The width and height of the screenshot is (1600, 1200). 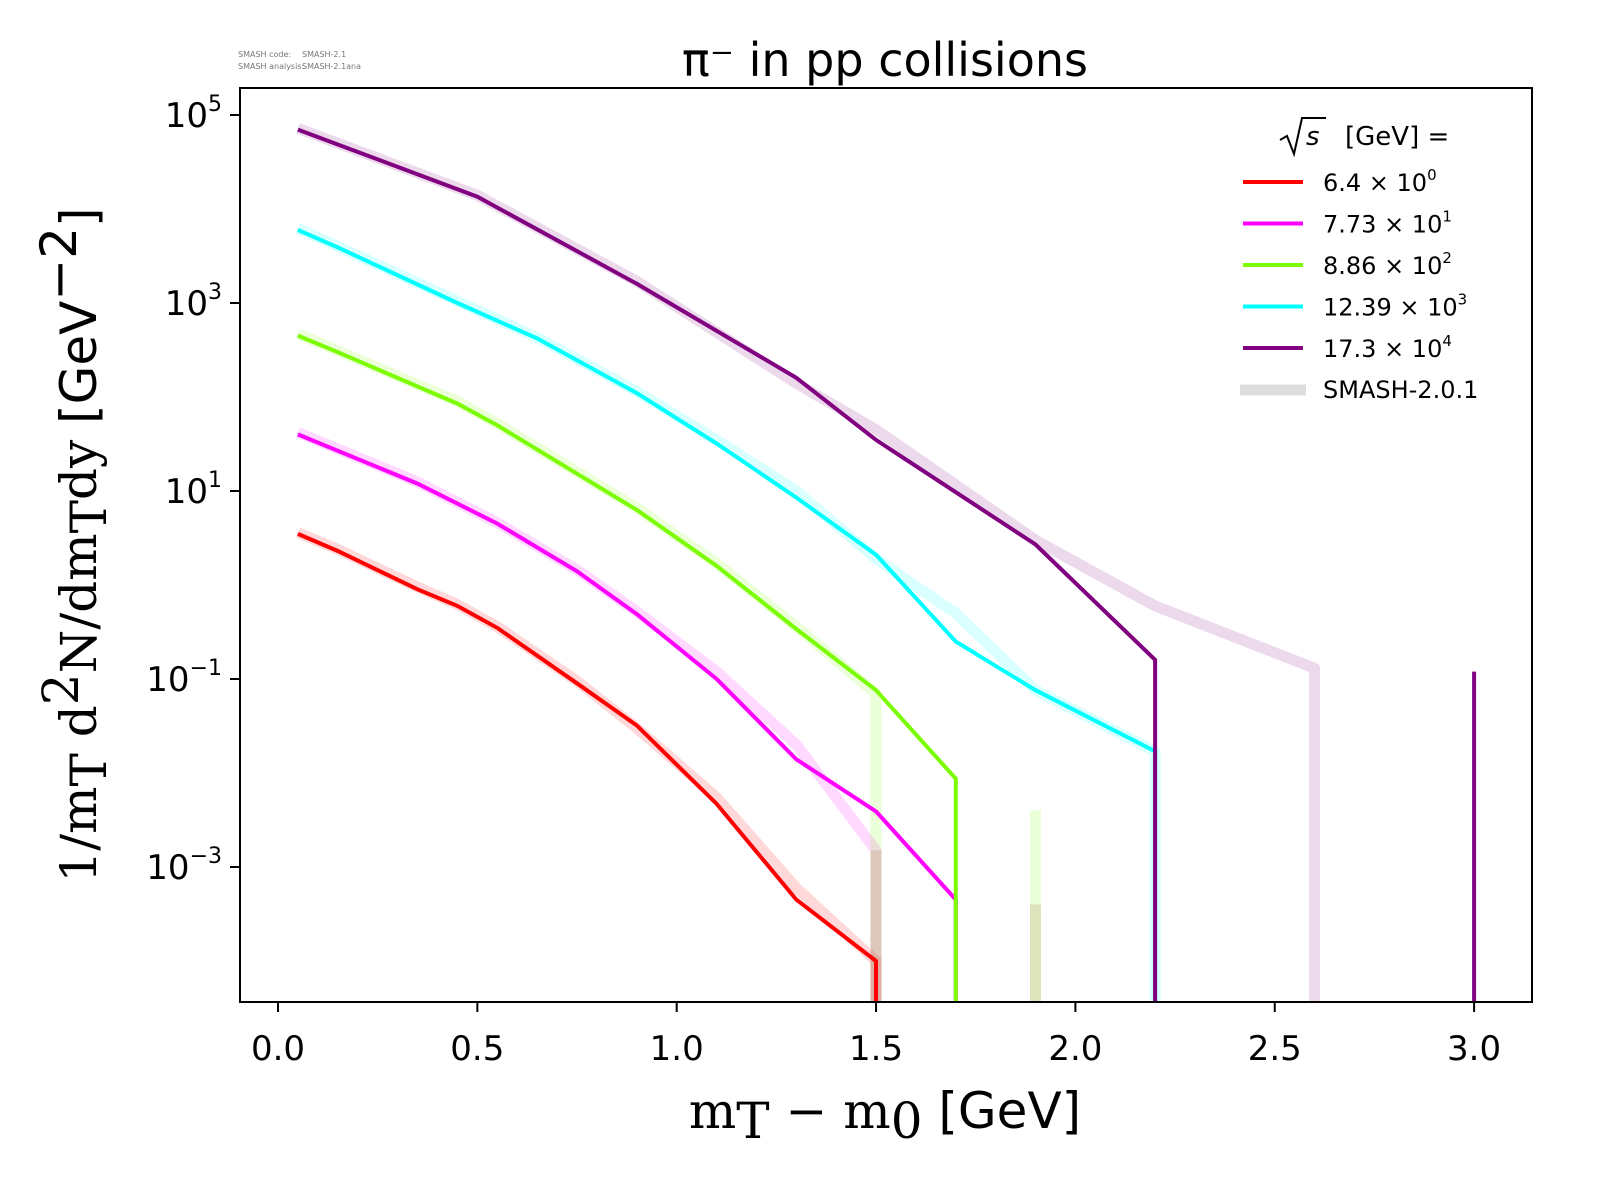 I want to click on x-tick-label: 2.0, so click(x=1075, y=1049).